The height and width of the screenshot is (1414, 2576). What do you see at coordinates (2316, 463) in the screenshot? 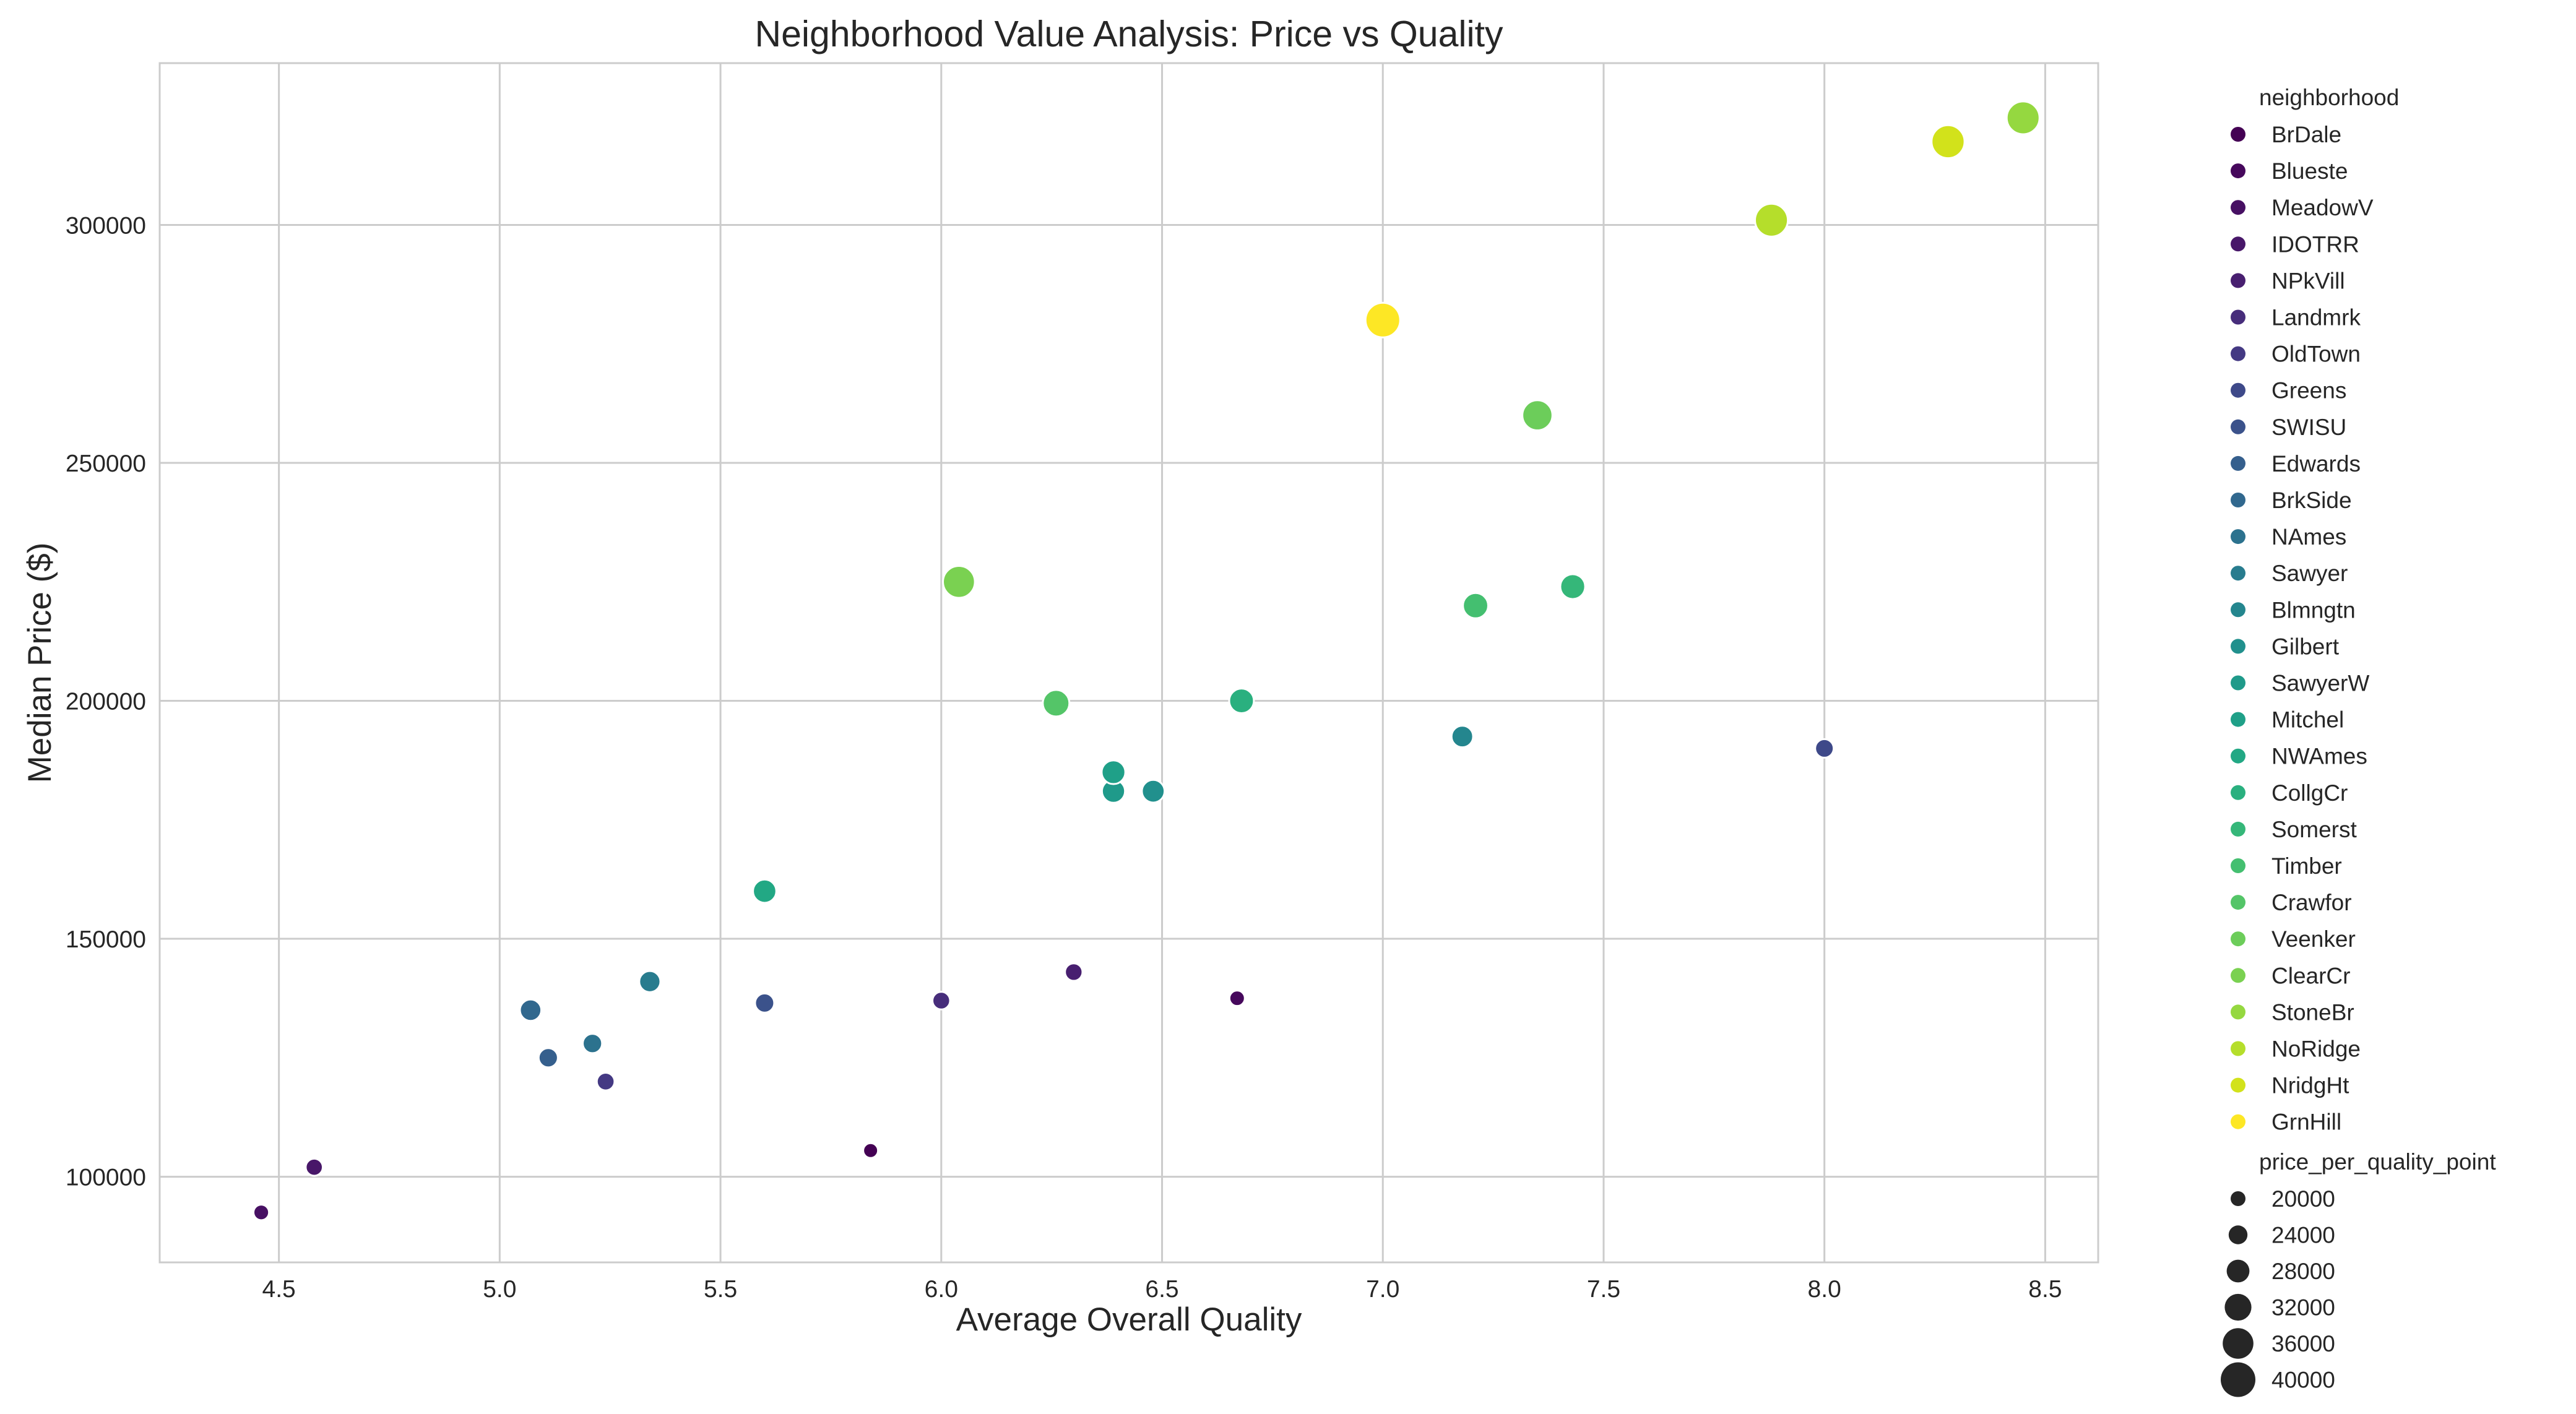
I see `legend-entry-edwards: Edwards` at bounding box center [2316, 463].